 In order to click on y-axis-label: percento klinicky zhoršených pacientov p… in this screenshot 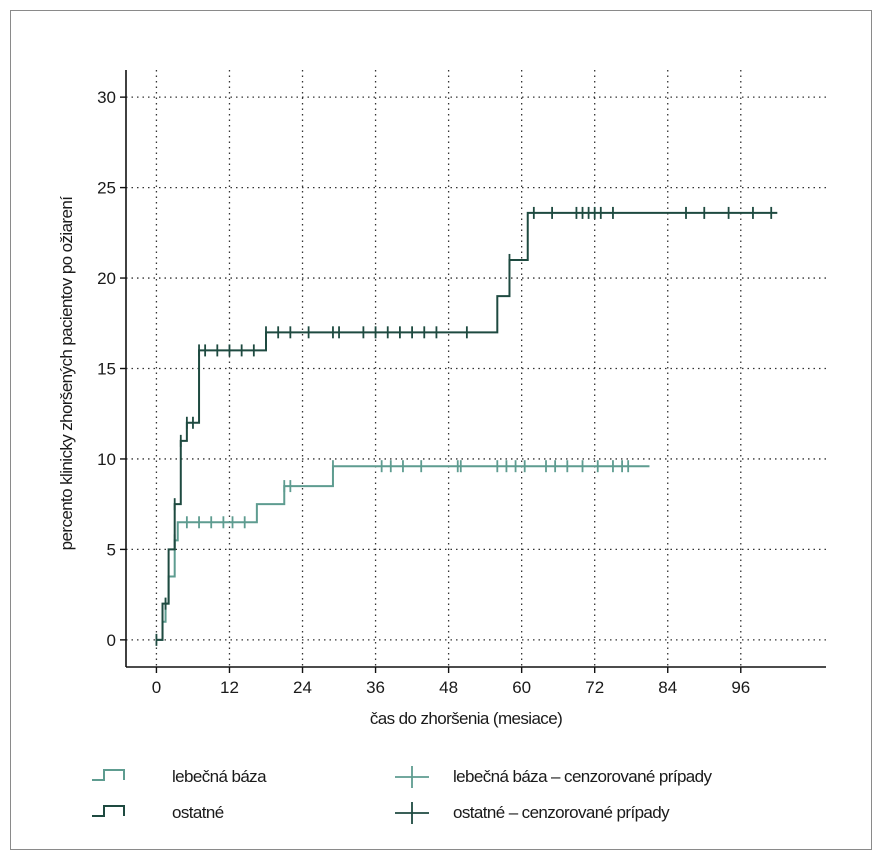, I will do `click(66, 373)`.